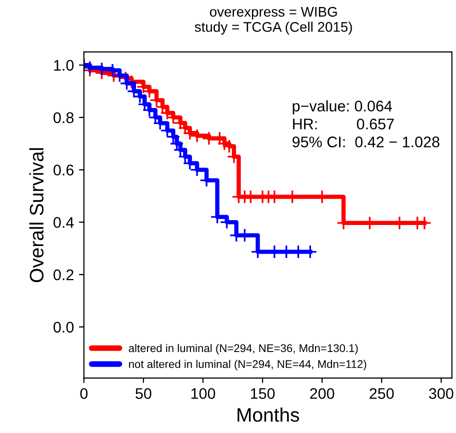 The width and height of the screenshot is (456, 433). What do you see at coordinates (203, 393) in the screenshot?
I see `x-tick-label: 100` at bounding box center [203, 393].